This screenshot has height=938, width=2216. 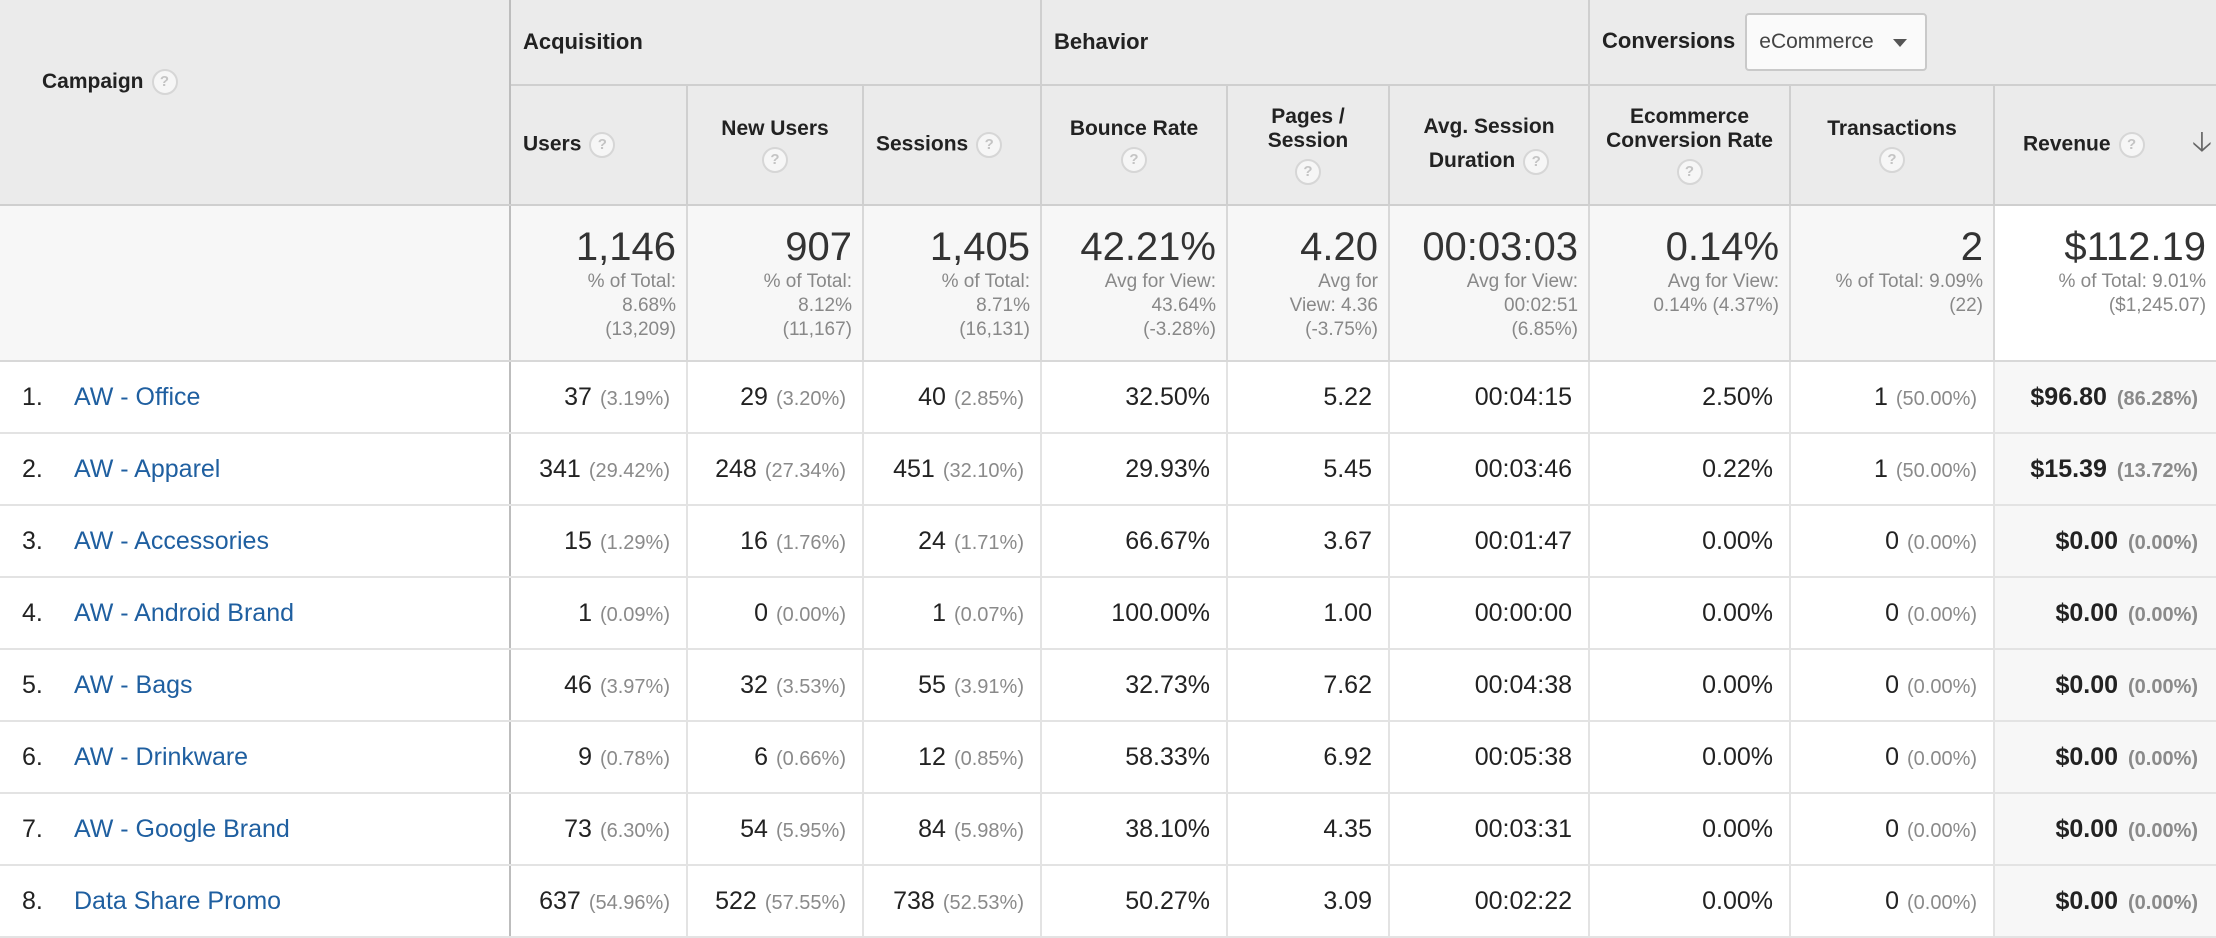 I want to click on pages-session-cell: 1.00, so click(x=1307, y=613).